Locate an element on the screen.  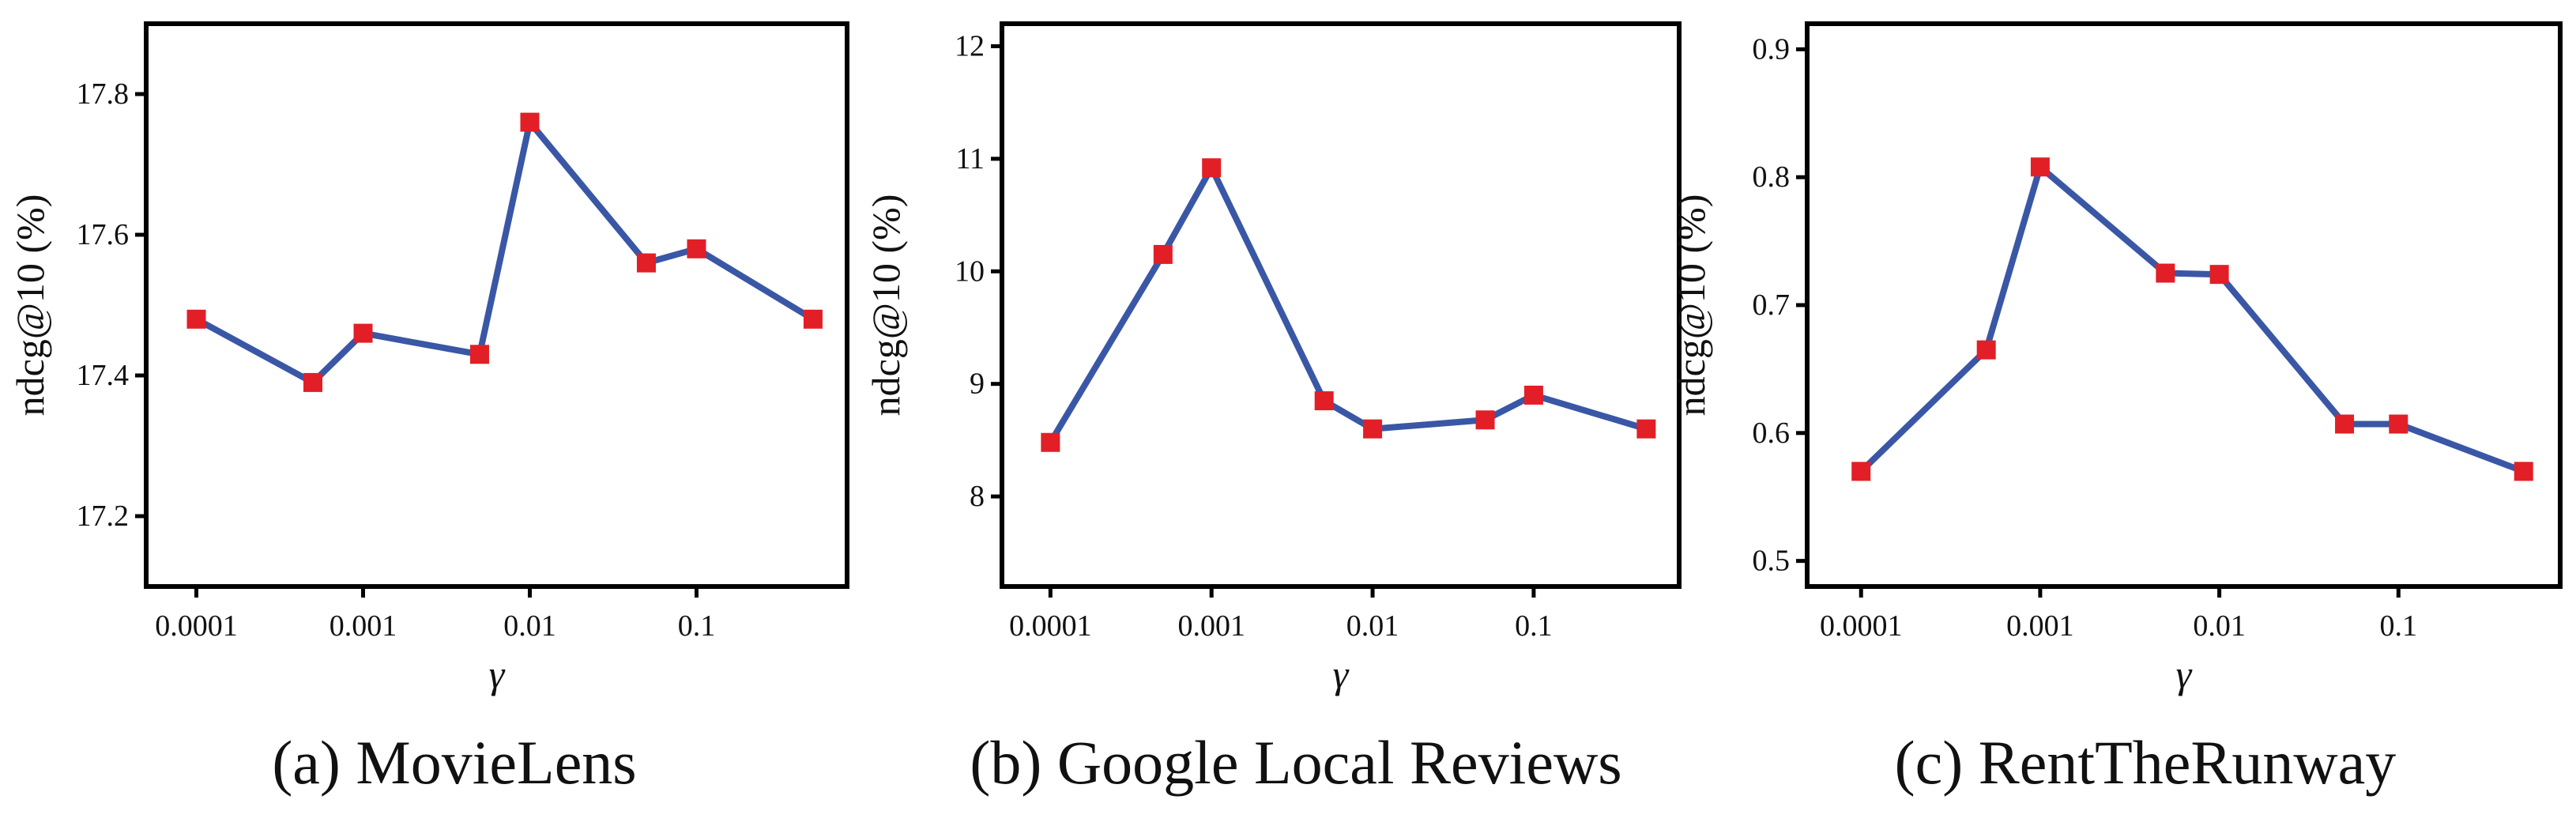
chart-1-x-axis-title: γ is located at coordinates (1341, 674).